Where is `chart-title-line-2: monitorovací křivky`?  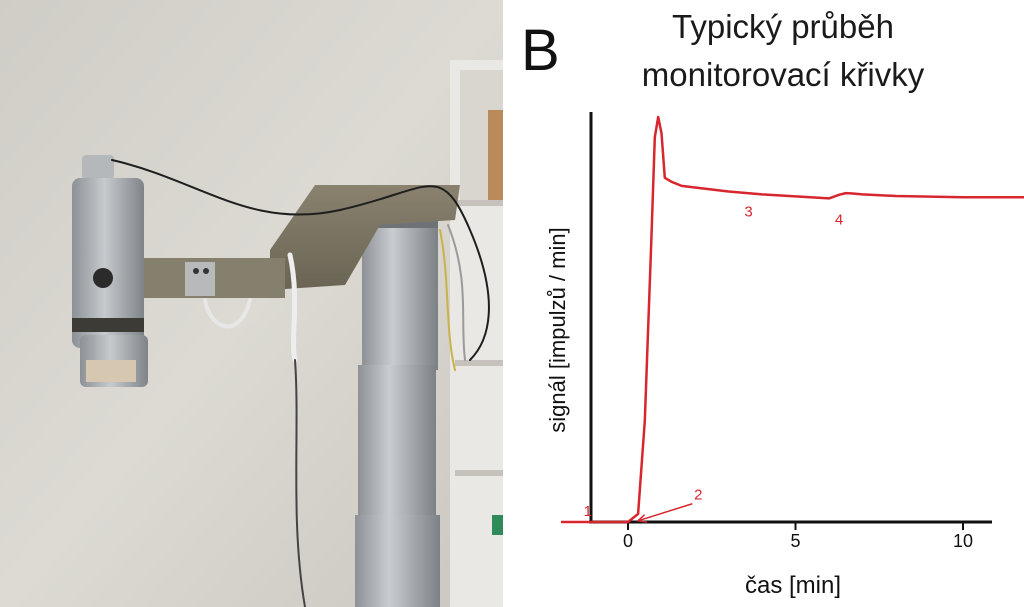
chart-title-line-2: monitorovací křivky is located at coordinates (783, 74).